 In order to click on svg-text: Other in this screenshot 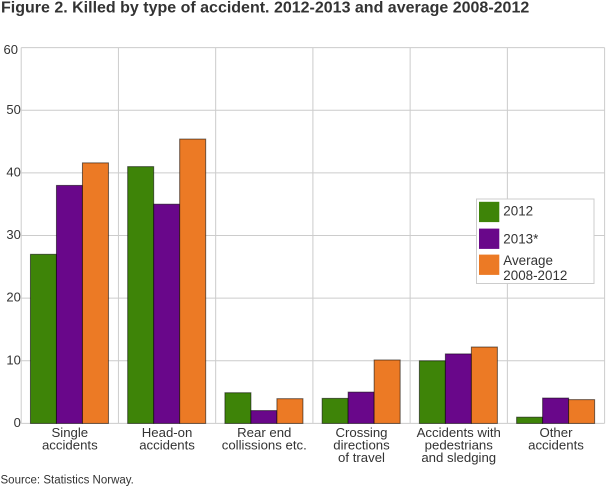, I will do `click(556, 432)`.